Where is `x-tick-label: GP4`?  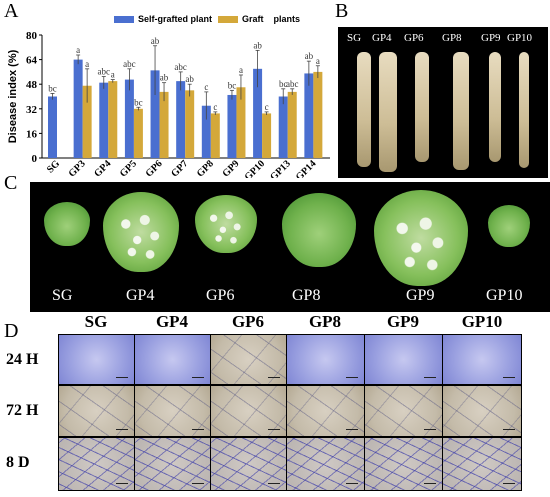
x-tick-label: GP4 is located at coordinates (102, 168).